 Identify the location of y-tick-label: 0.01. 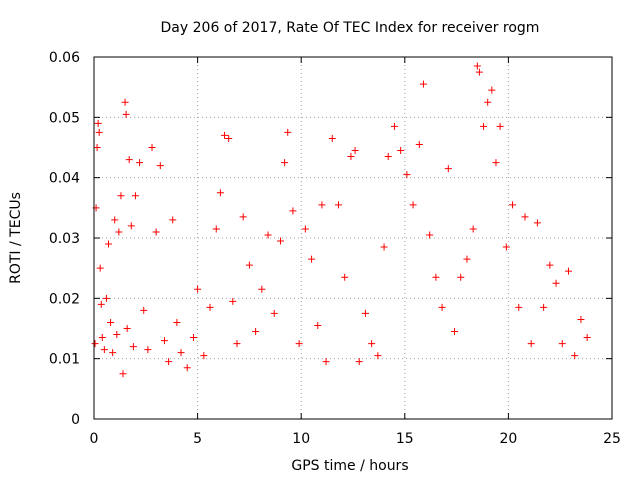
(64, 360).